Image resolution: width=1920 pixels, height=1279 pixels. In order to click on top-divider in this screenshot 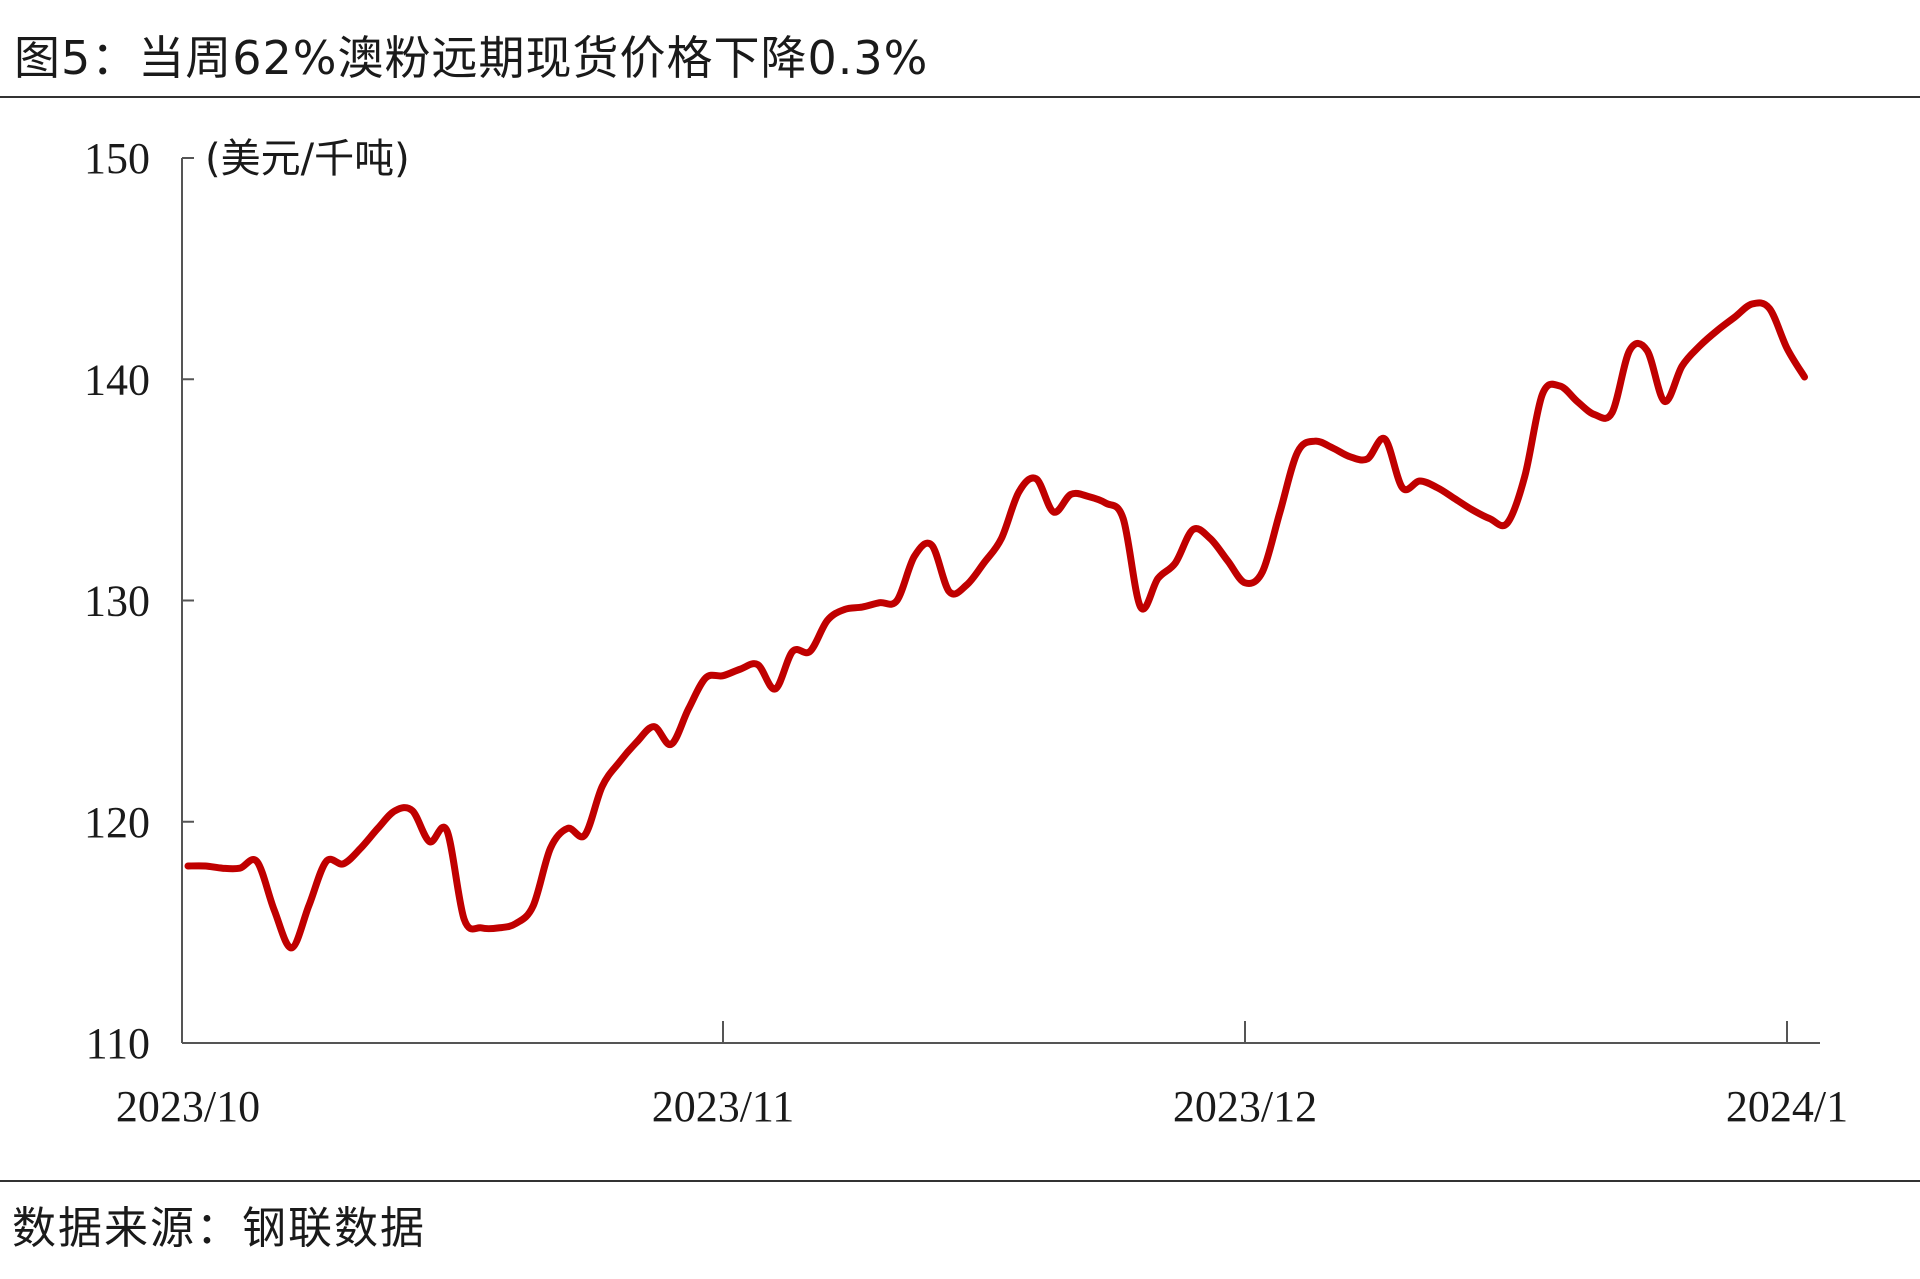, I will do `click(960, 97)`.